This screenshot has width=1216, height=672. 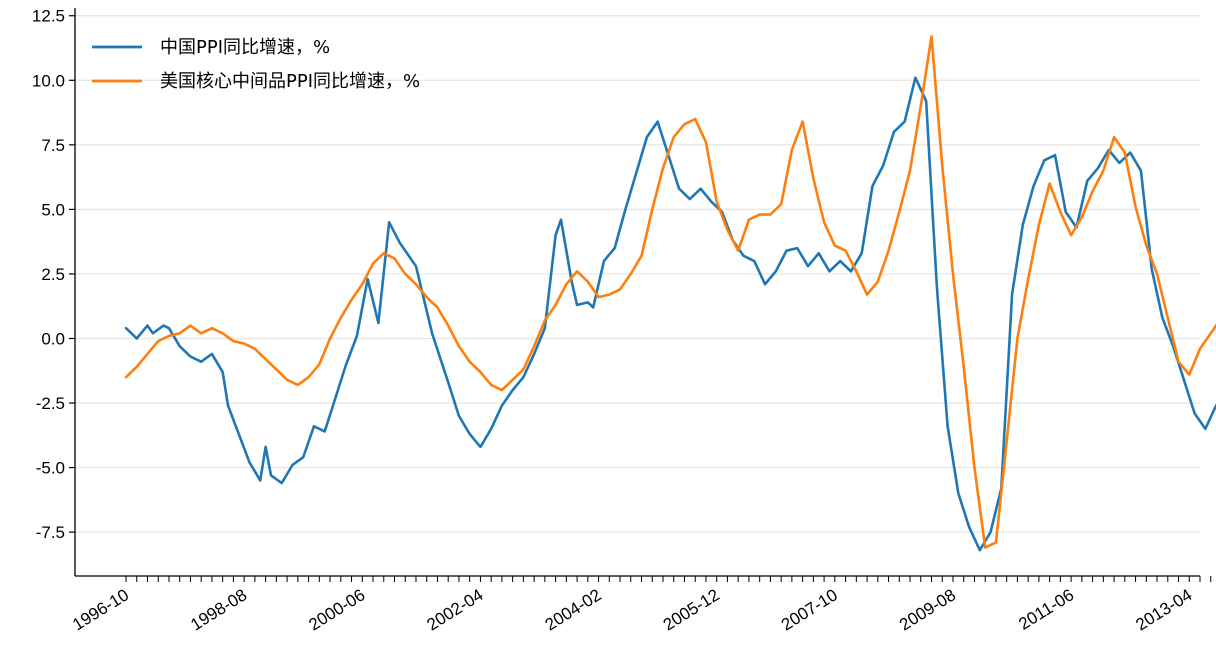 I want to click on x-tick-label: 2004-02, so click(x=573, y=609).